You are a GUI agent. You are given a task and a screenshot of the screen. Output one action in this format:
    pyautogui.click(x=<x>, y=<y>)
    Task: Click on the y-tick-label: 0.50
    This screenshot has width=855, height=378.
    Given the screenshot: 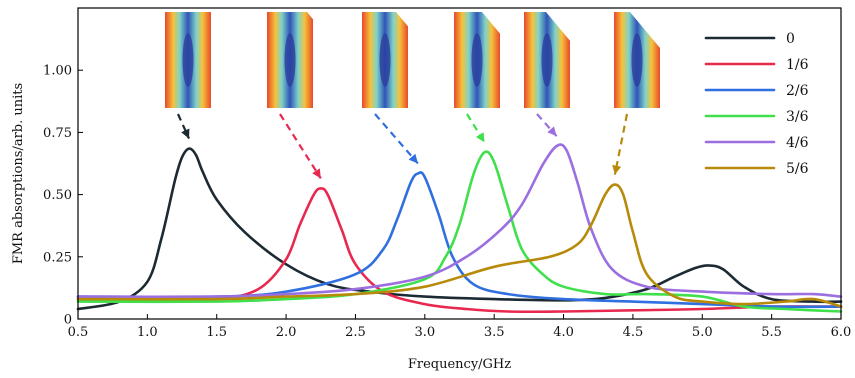 What is the action you would take?
    pyautogui.click(x=57, y=195)
    